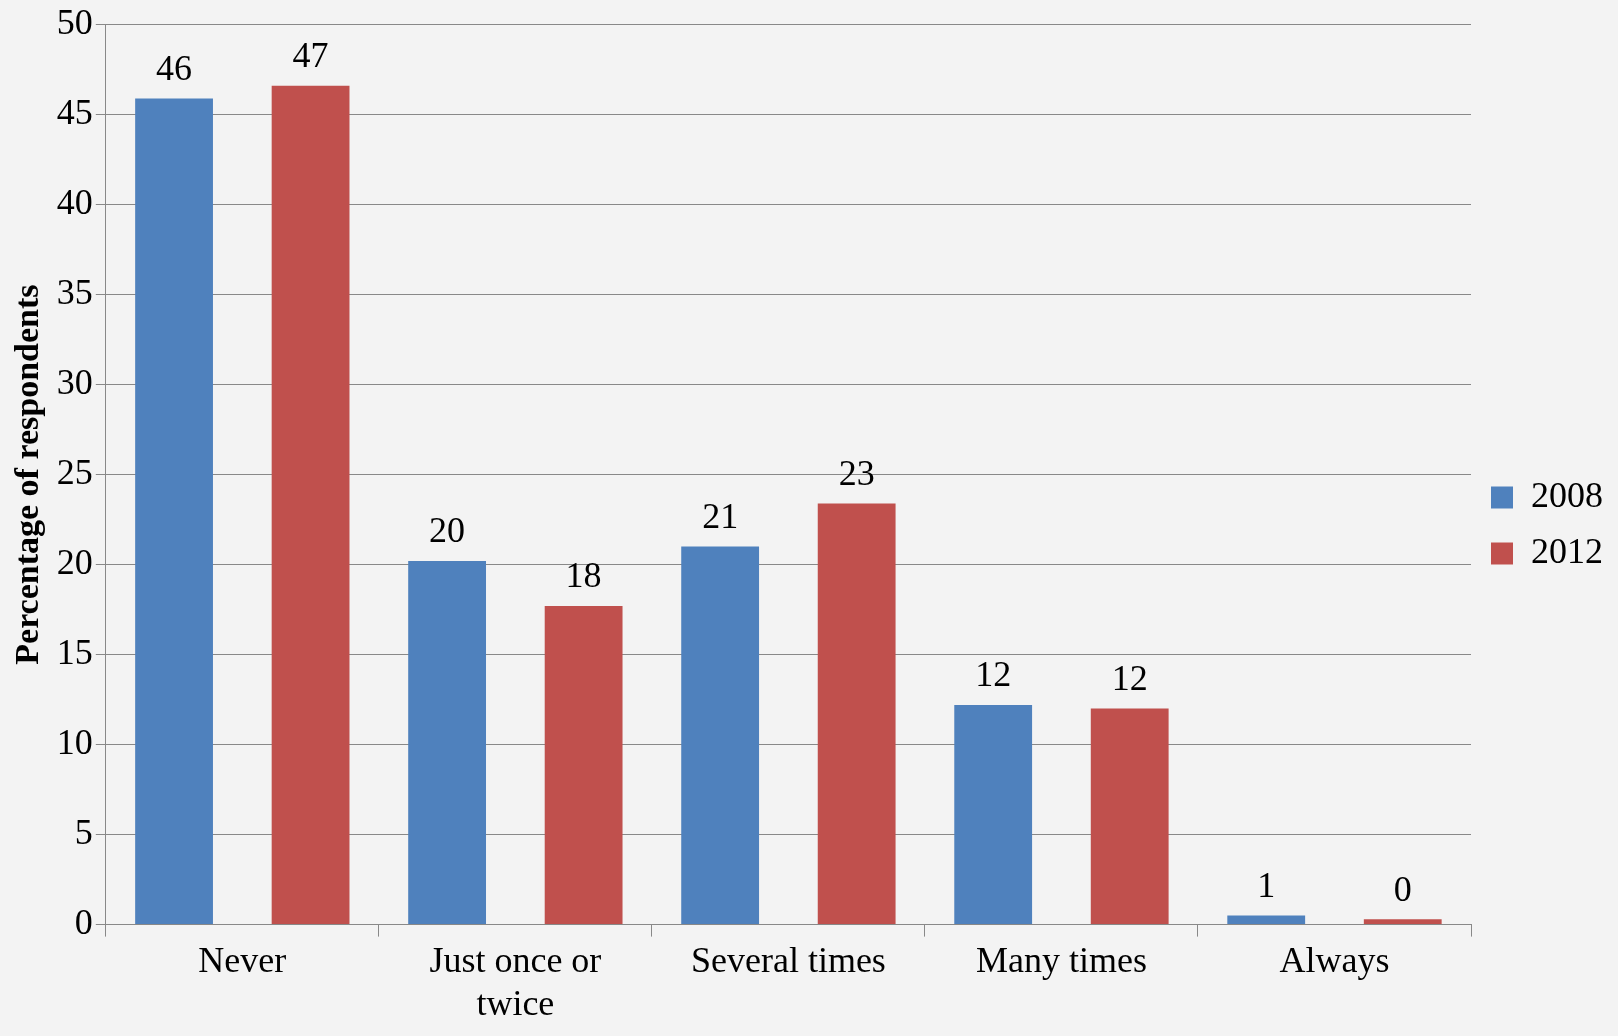 This screenshot has width=1618, height=1036. I want to click on y-axis-title: Percentage of respondents, so click(27, 474).